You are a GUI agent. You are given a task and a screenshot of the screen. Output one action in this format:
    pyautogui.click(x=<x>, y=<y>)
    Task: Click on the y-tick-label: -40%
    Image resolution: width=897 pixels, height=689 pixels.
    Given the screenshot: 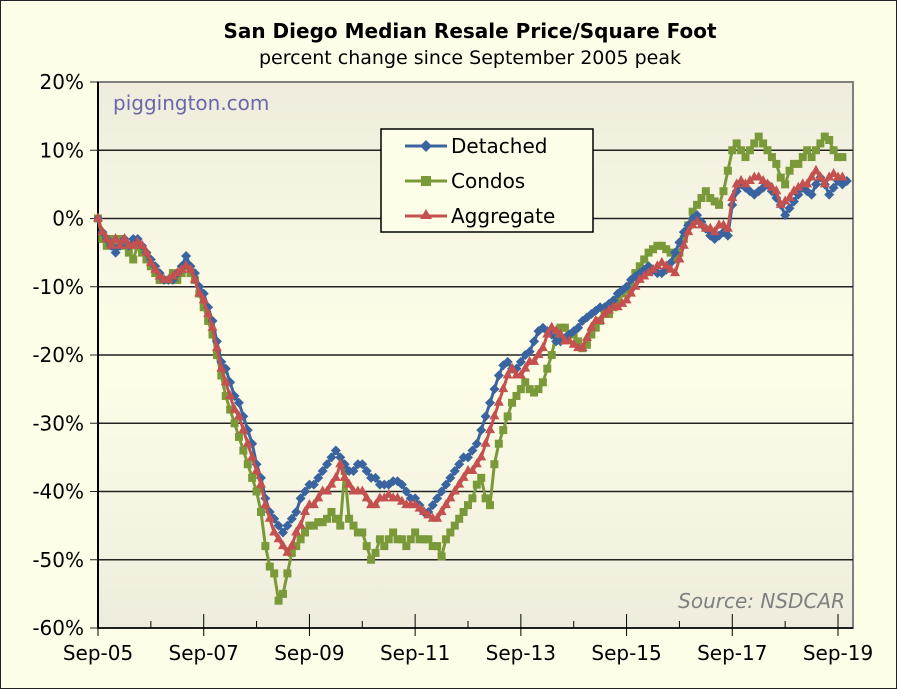 What is the action you would take?
    pyautogui.click(x=58, y=492)
    